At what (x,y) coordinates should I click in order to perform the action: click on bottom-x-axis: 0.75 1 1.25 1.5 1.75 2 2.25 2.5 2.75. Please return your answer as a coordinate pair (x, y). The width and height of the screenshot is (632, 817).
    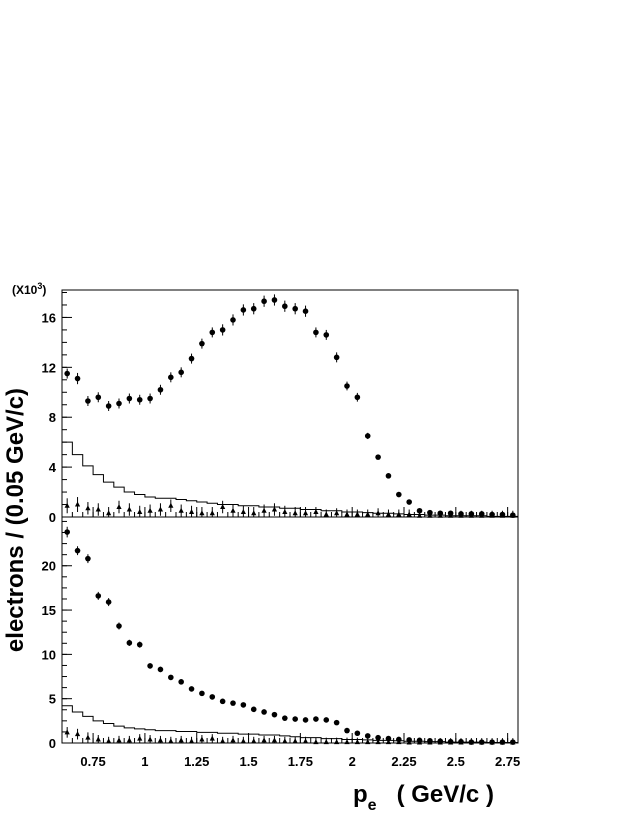
    Looking at the image, I should click on (295, 751).